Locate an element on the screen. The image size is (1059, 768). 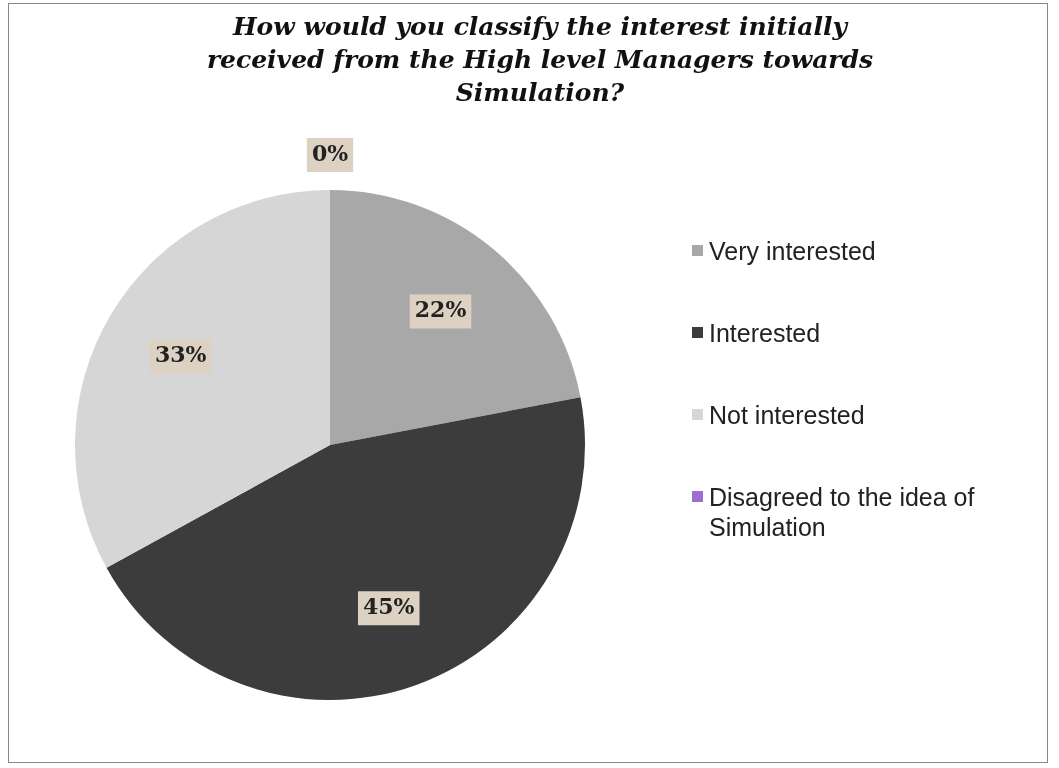
legend-label: Very interested is located at coordinates (792, 251).